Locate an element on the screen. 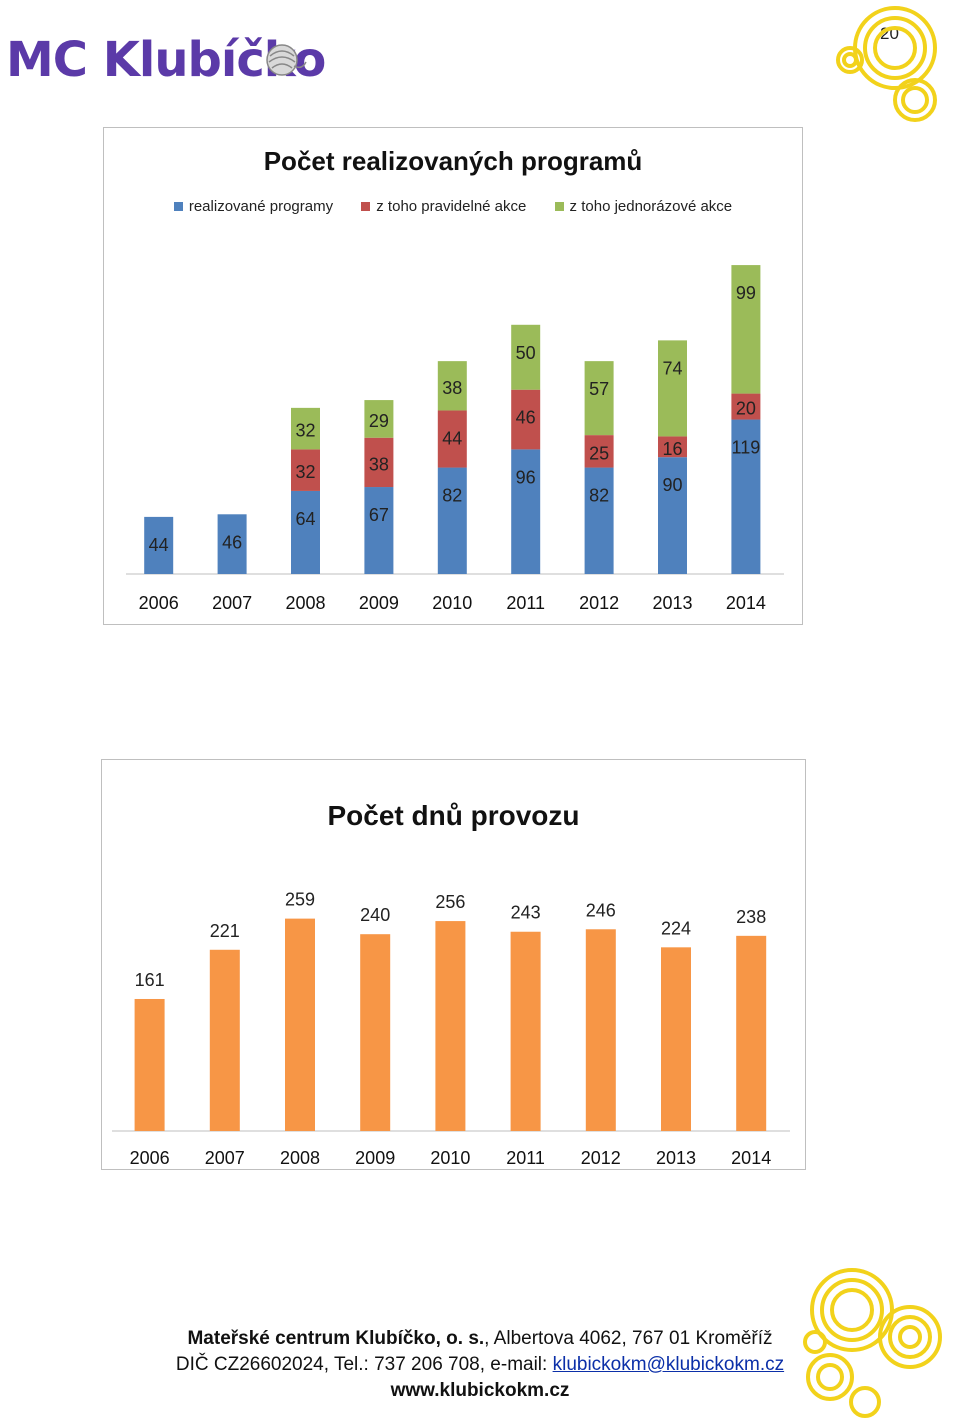  legend-item-regular: z toho pravidelné akce is located at coordinates (443, 206).